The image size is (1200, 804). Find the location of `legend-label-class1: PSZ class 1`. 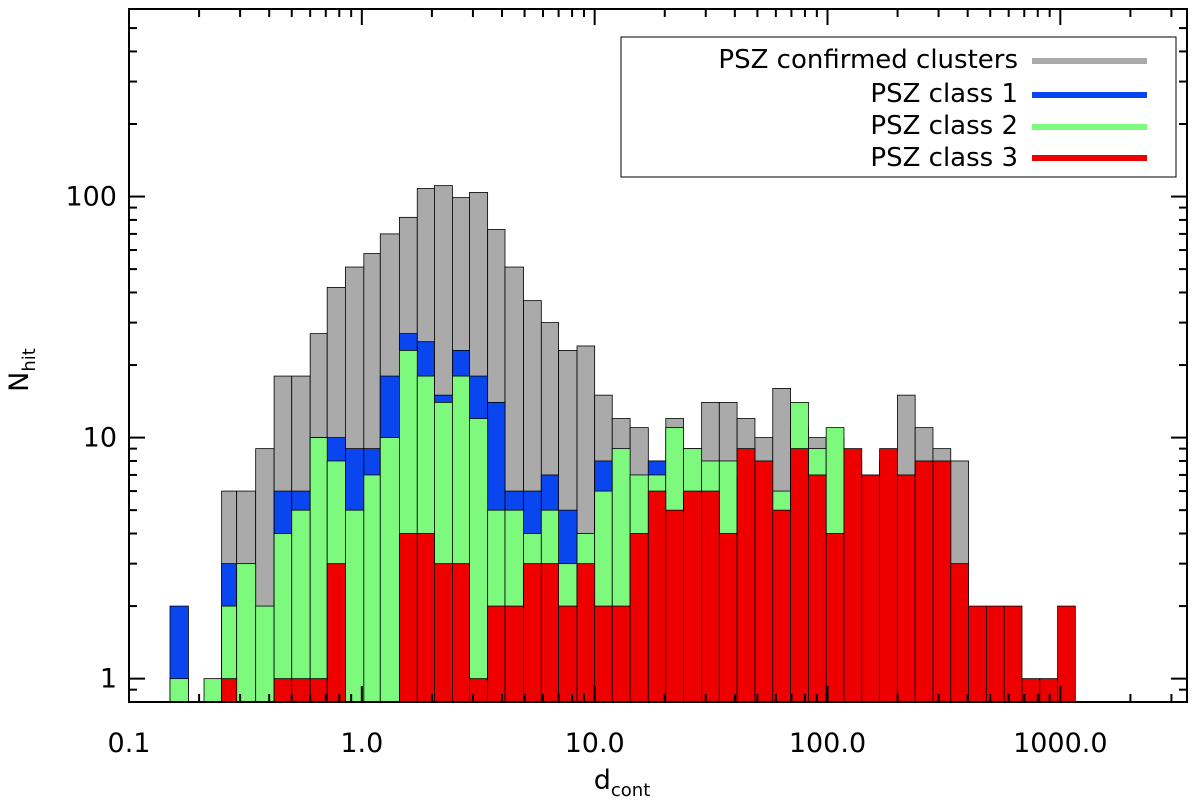

legend-label-class1: PSZ class 1 is located at coordinates (944, 94).